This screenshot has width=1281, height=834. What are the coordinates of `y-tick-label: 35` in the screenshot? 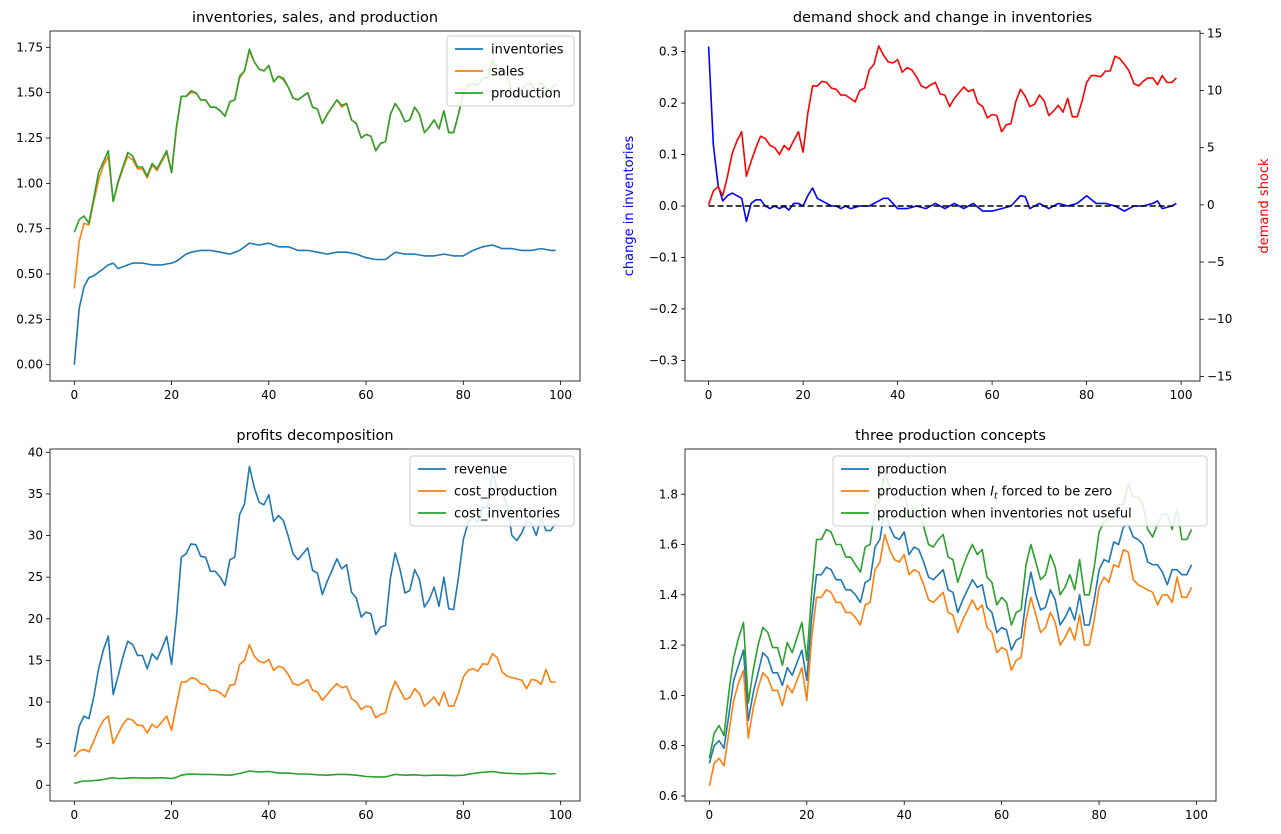 It's located at (35, 494).